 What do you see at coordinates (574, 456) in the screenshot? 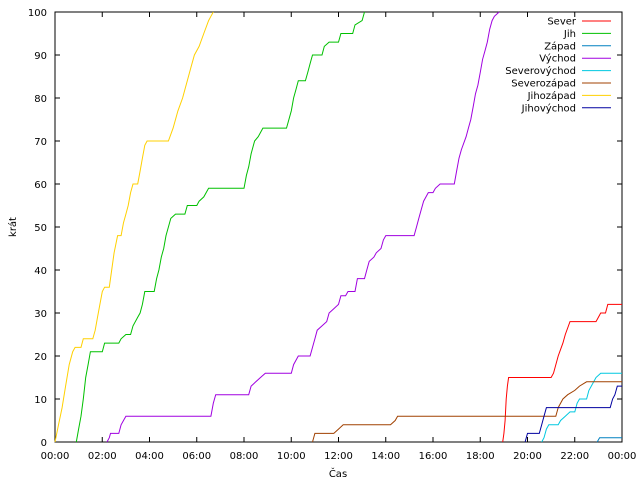
I see `x-tick-label: 22:00` at bounding box center [574, 456].